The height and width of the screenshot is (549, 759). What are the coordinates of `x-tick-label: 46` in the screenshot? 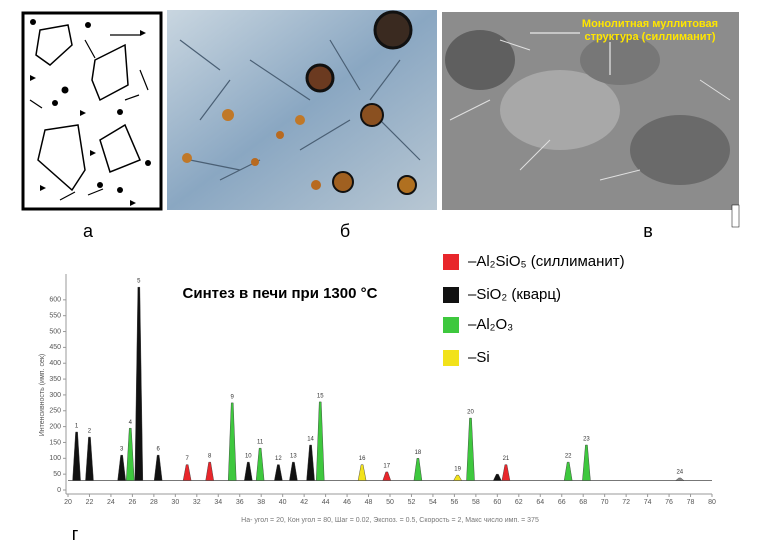 It's located at (347, 502).